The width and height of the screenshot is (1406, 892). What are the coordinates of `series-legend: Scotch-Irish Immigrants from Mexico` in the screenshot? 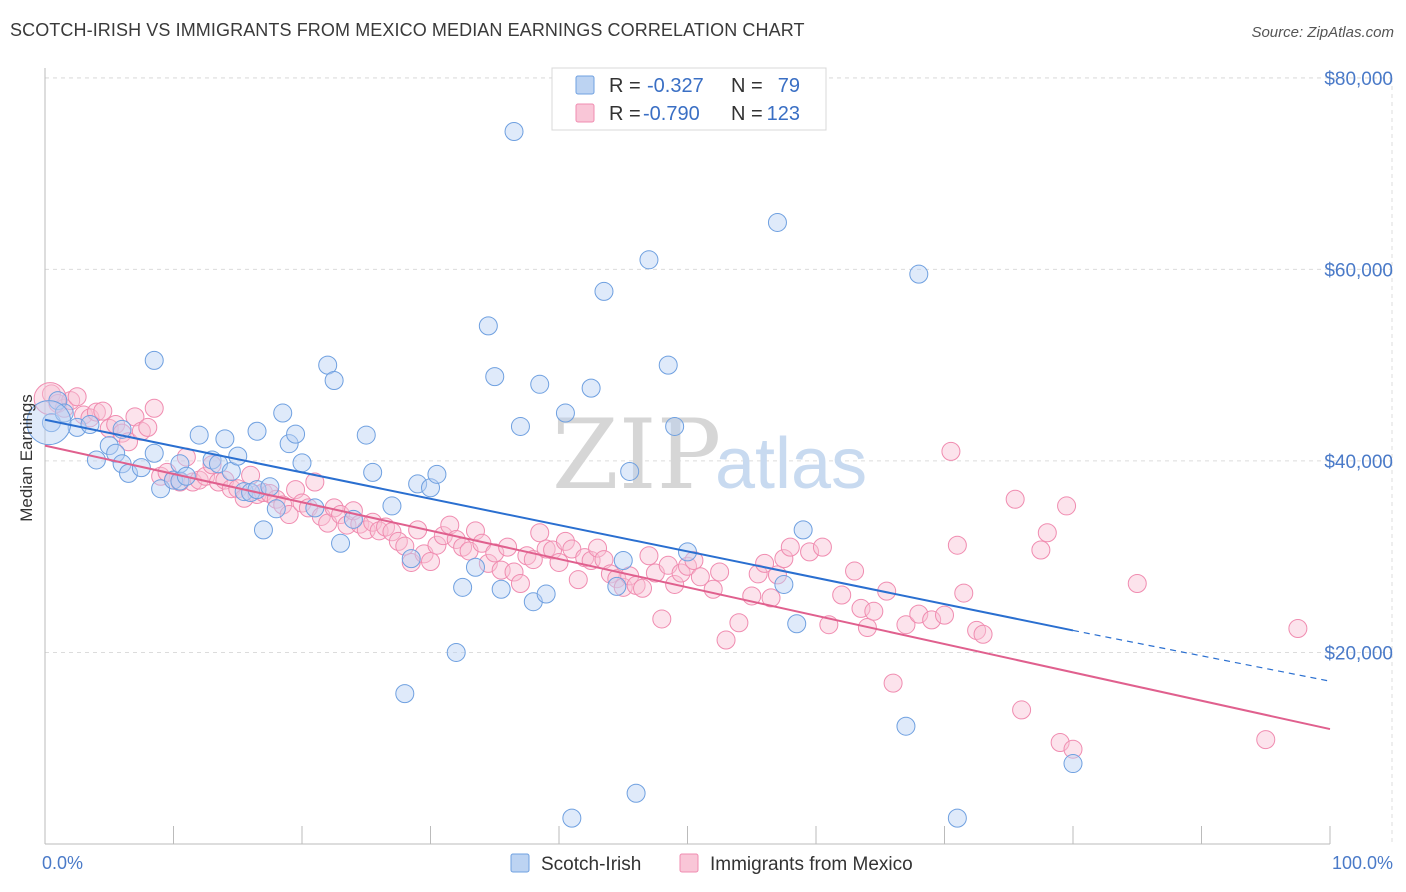 It's located at (711, 864).